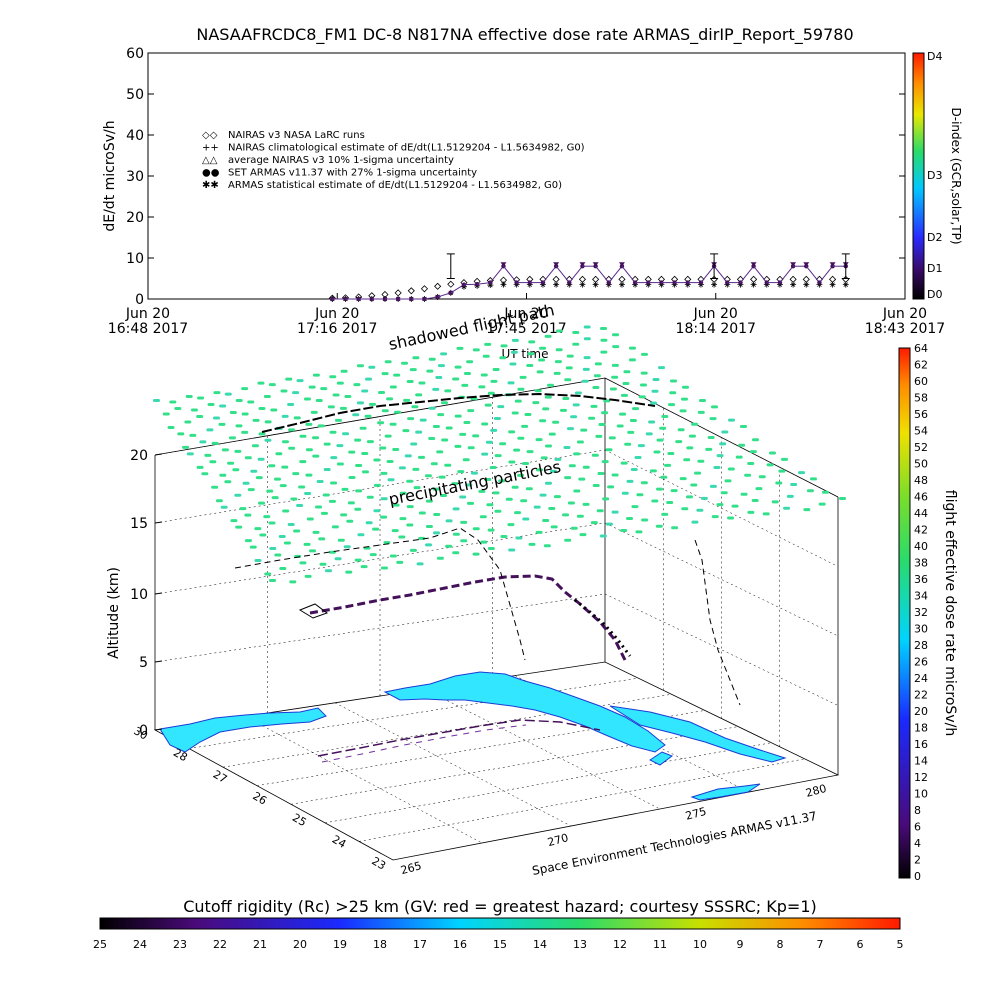 The image size is (1000, 1000). Describe the element at coordinates (411, 868) in the screenshot. I see `longitude-tick: 265` at that location.